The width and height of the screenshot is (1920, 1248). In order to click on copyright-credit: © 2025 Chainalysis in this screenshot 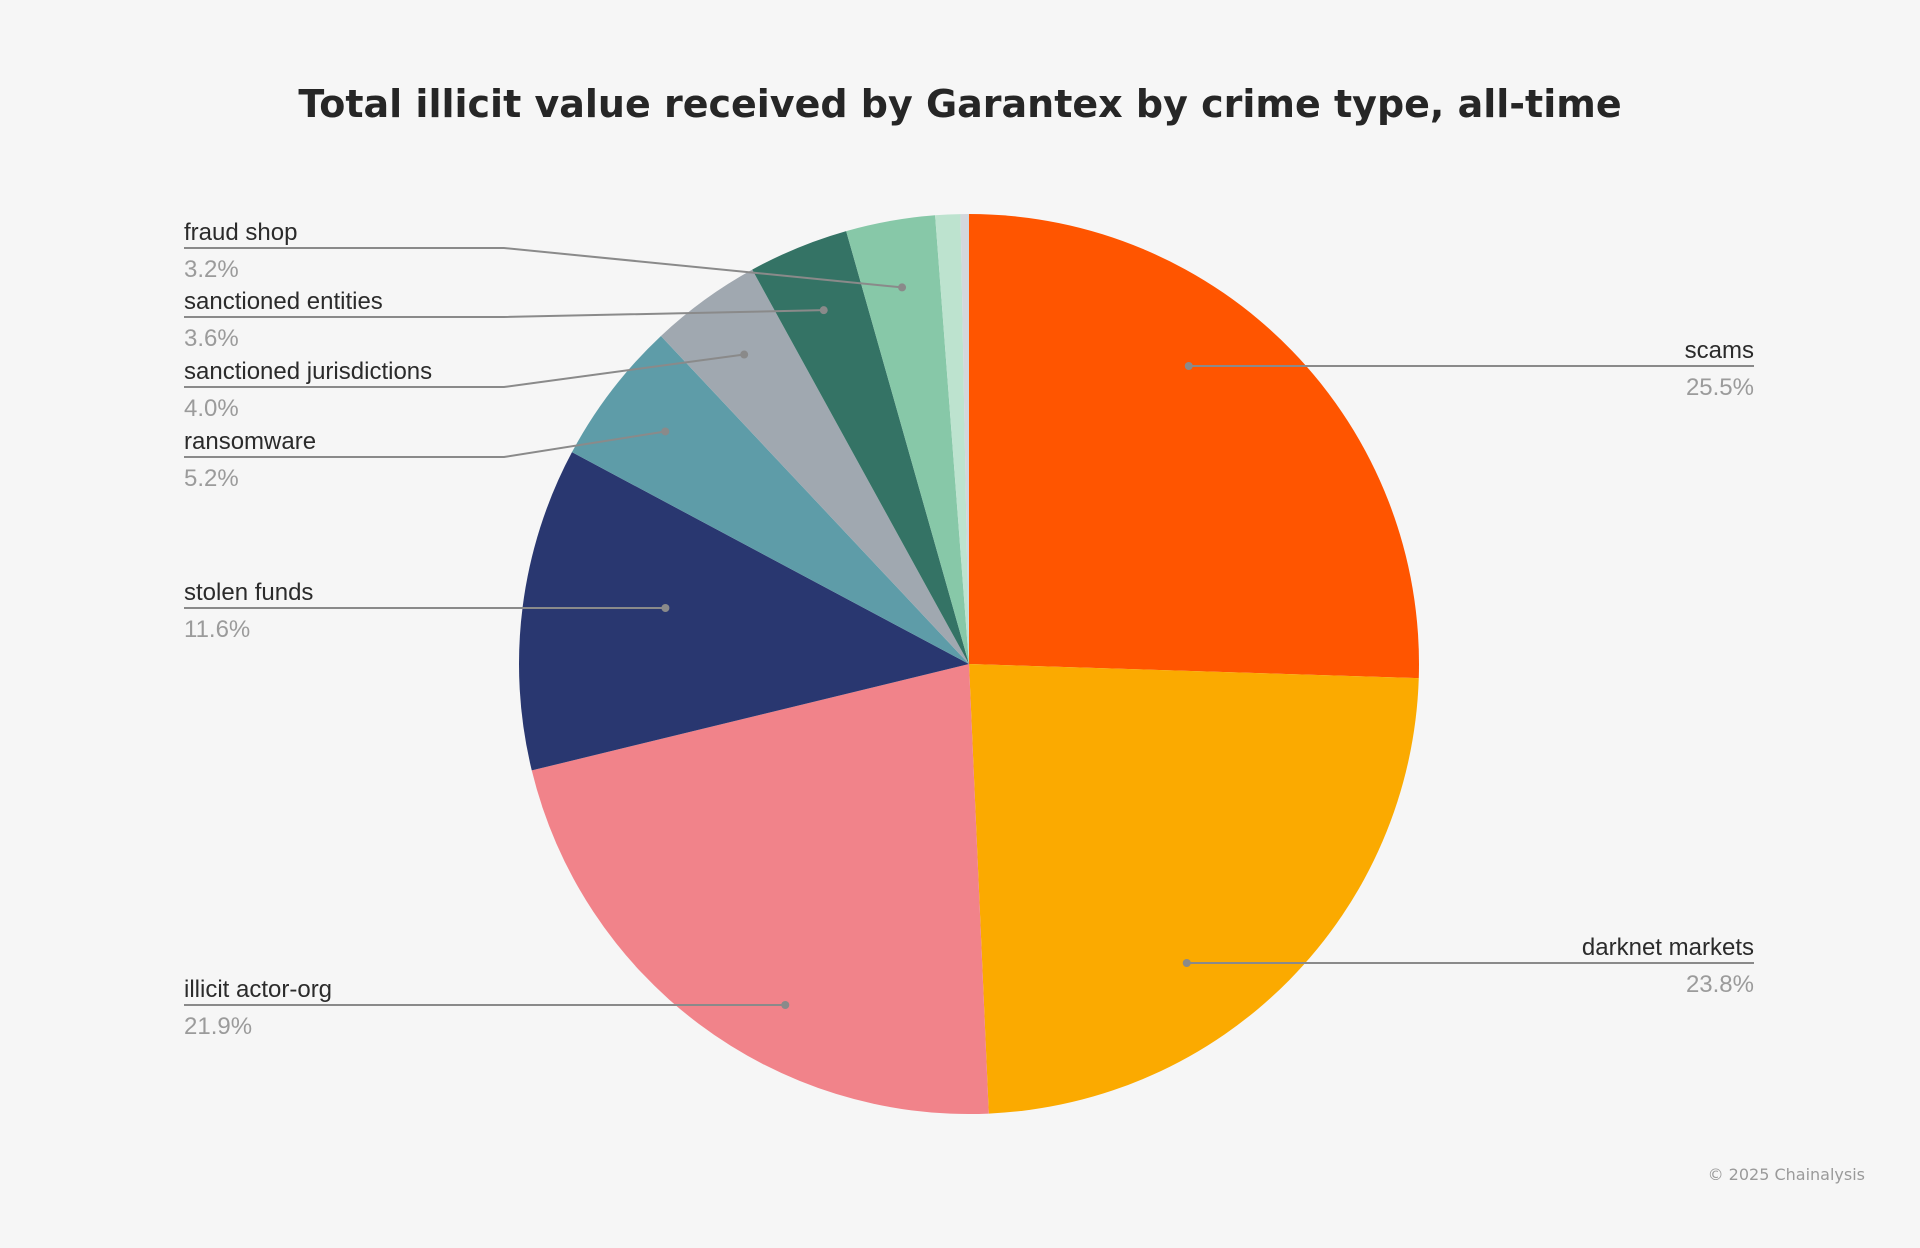, I will do `click(1786, 1174)`.